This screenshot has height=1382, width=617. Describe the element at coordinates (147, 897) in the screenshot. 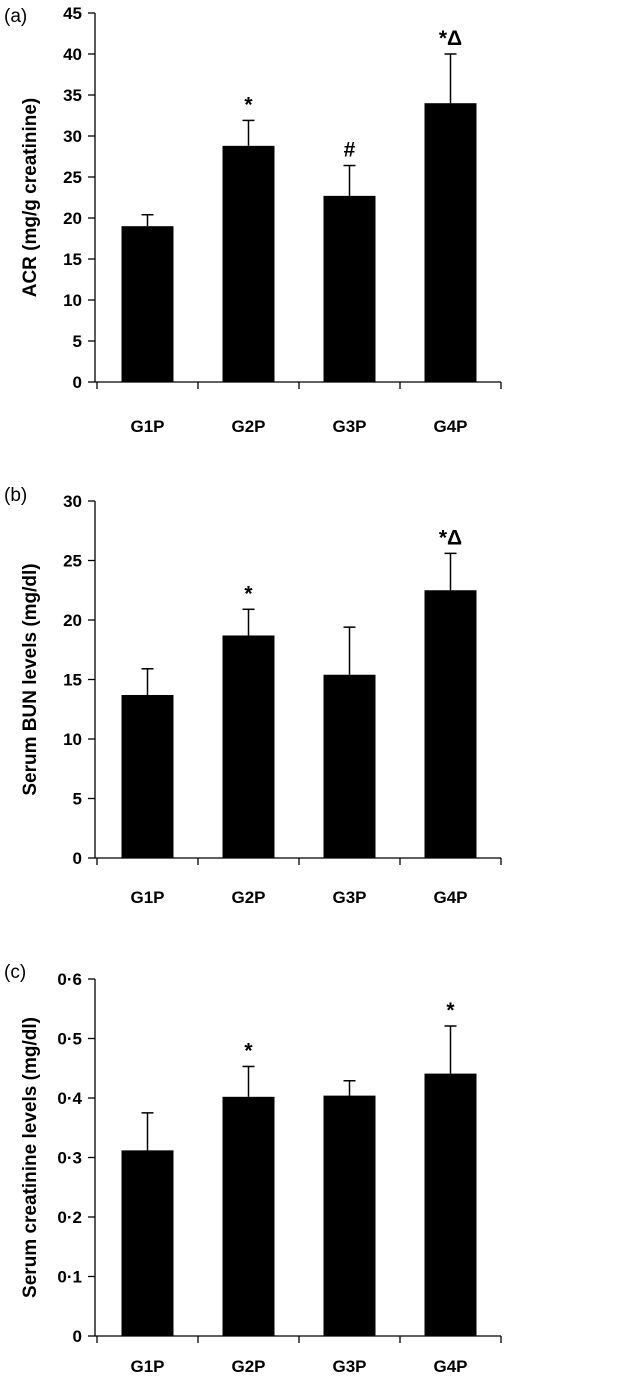

I see `x-category-label-g1p-b: G1P` at that location.